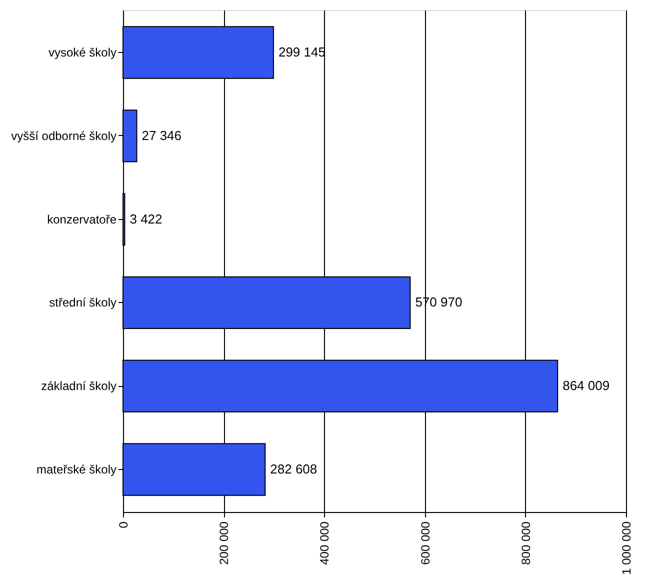 The height and width of the screenshot is (580, 662). What do you see at coordinates (82, 53) in the screenshot?
I see `y-tick-label: vysoké školy` at bounding box center [82, 53].